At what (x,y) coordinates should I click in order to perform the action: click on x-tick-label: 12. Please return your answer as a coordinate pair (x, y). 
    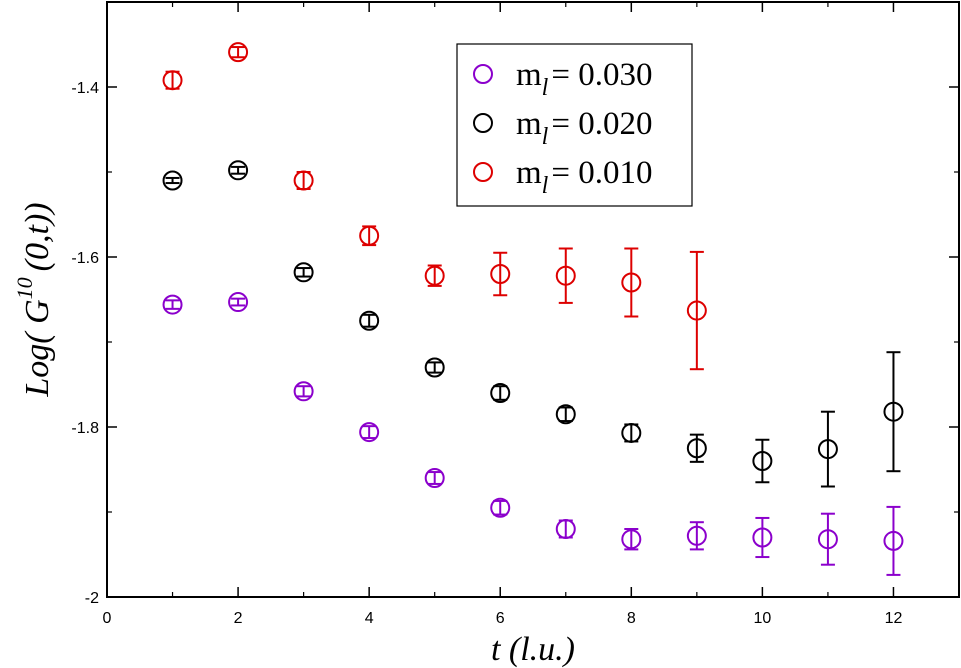
    Looking at the image, I should click on (894, 618).